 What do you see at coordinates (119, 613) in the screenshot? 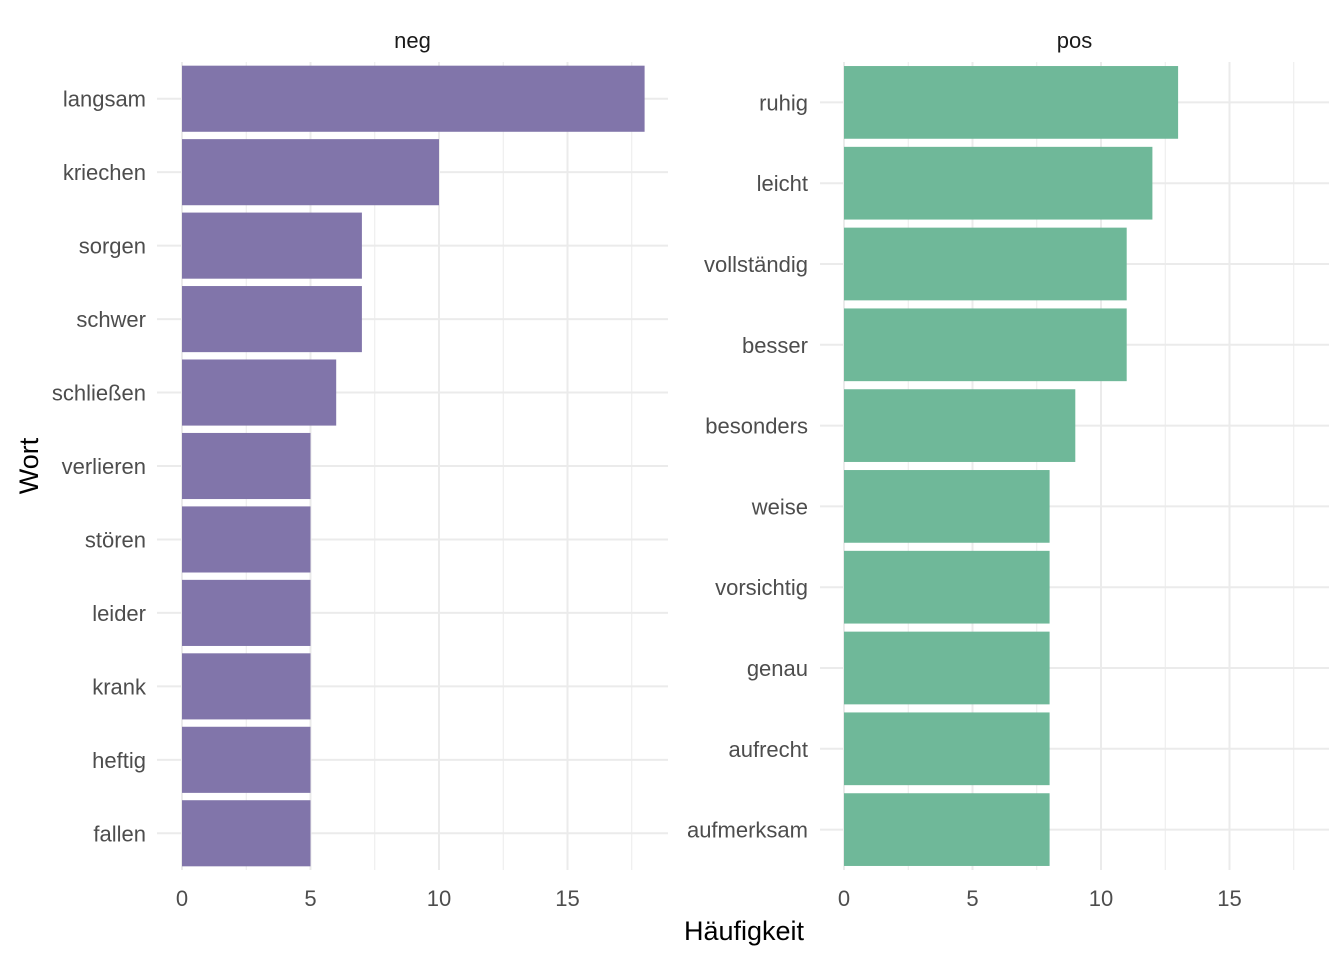
I see `category-label: leider` at bounding box center [119, 613].